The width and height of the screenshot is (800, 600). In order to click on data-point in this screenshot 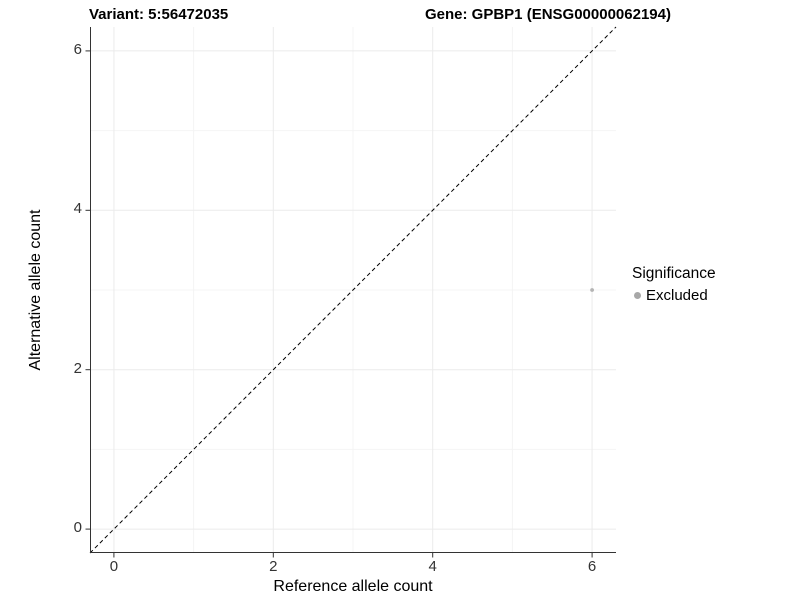, I will do `click(592, 290)`.